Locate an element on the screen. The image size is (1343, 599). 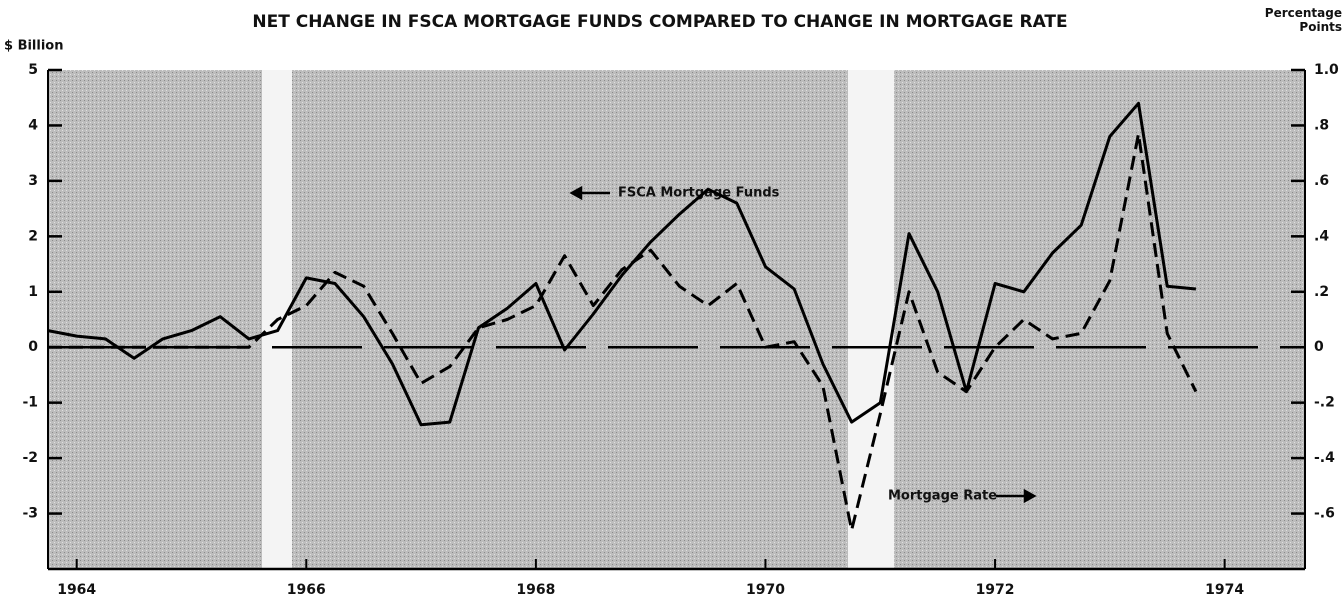
y2-tick-label: 1.0 is located at coordinates (1326, 70).